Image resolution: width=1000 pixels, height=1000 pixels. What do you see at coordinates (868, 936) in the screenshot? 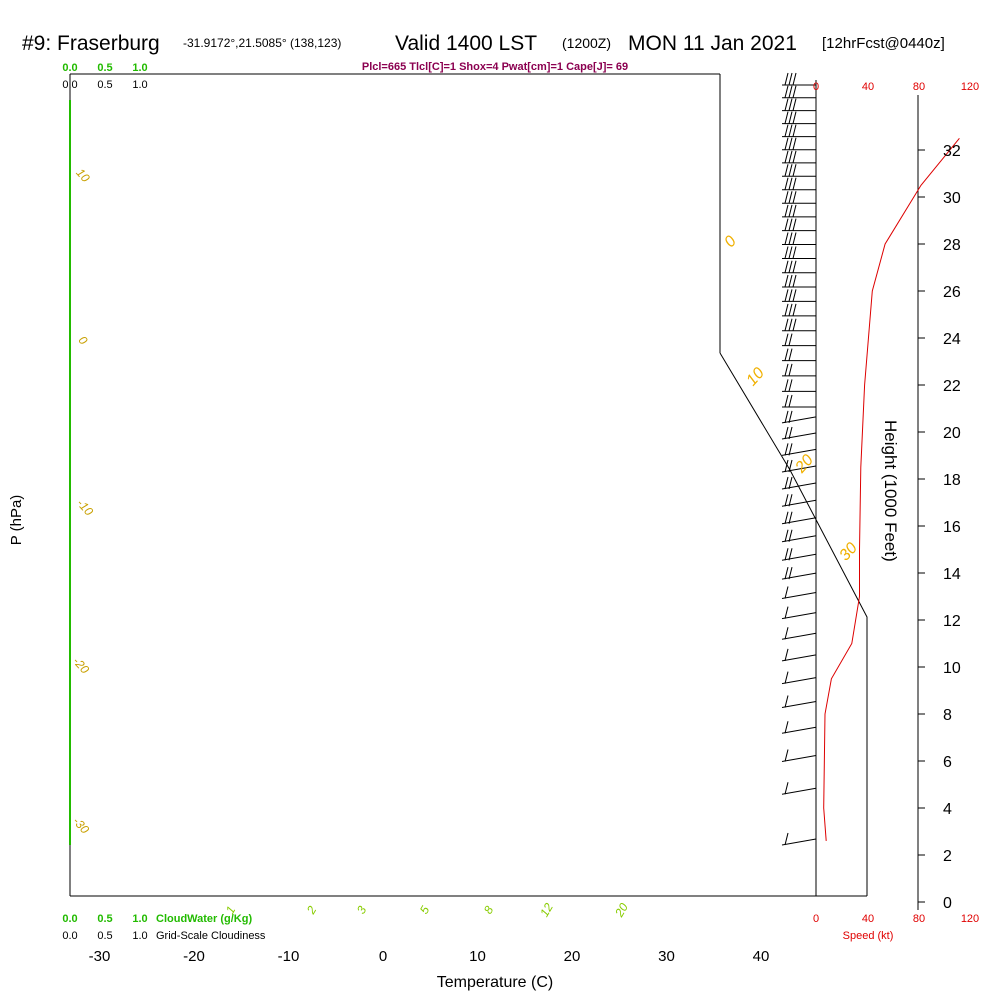
I see `speed-axis-label: Speed (kt)` at bounding box center [868, 936].